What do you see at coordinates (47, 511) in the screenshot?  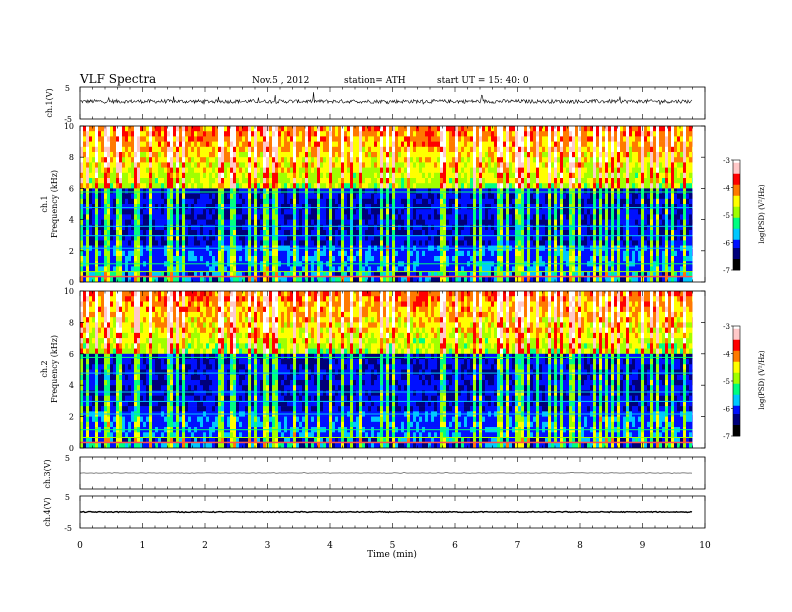 I see `ch4-volt-ylabel: ch.4(V)` at bounding box center [47, 511].